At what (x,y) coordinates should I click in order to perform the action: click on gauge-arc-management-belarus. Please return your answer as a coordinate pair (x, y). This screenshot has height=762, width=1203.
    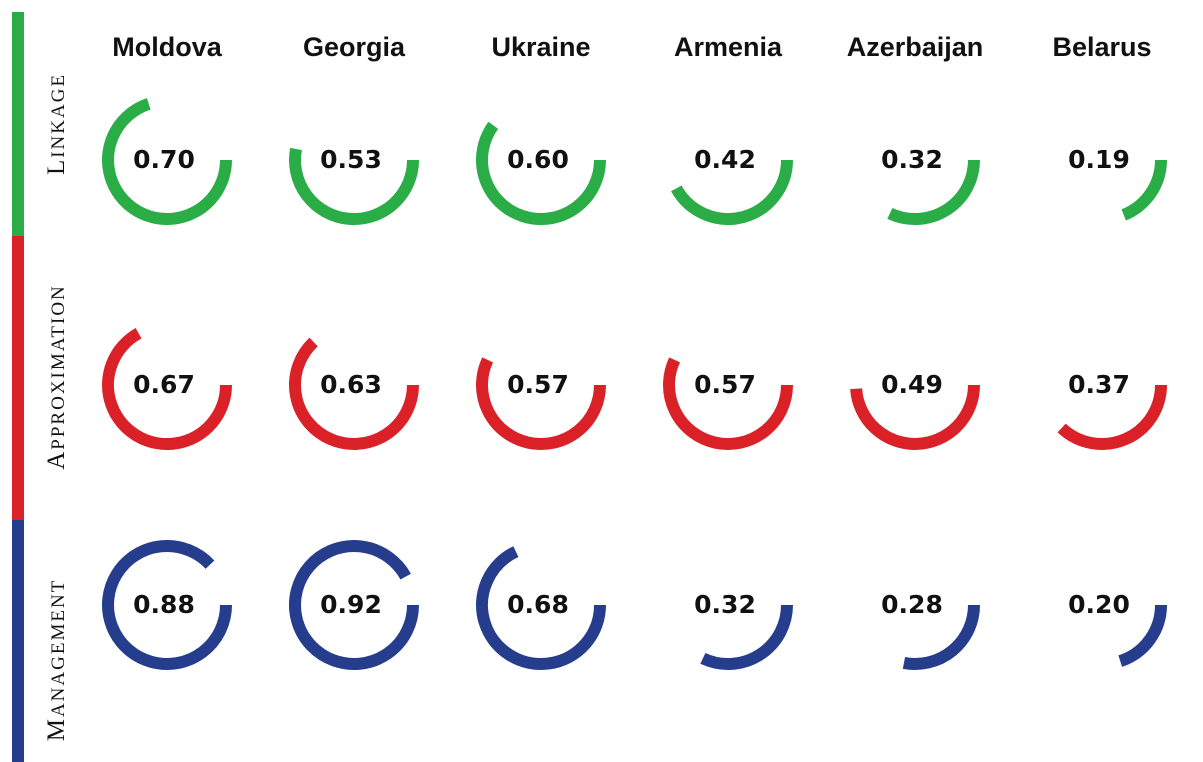
    Looking at the image, I should click on (1142, 635).